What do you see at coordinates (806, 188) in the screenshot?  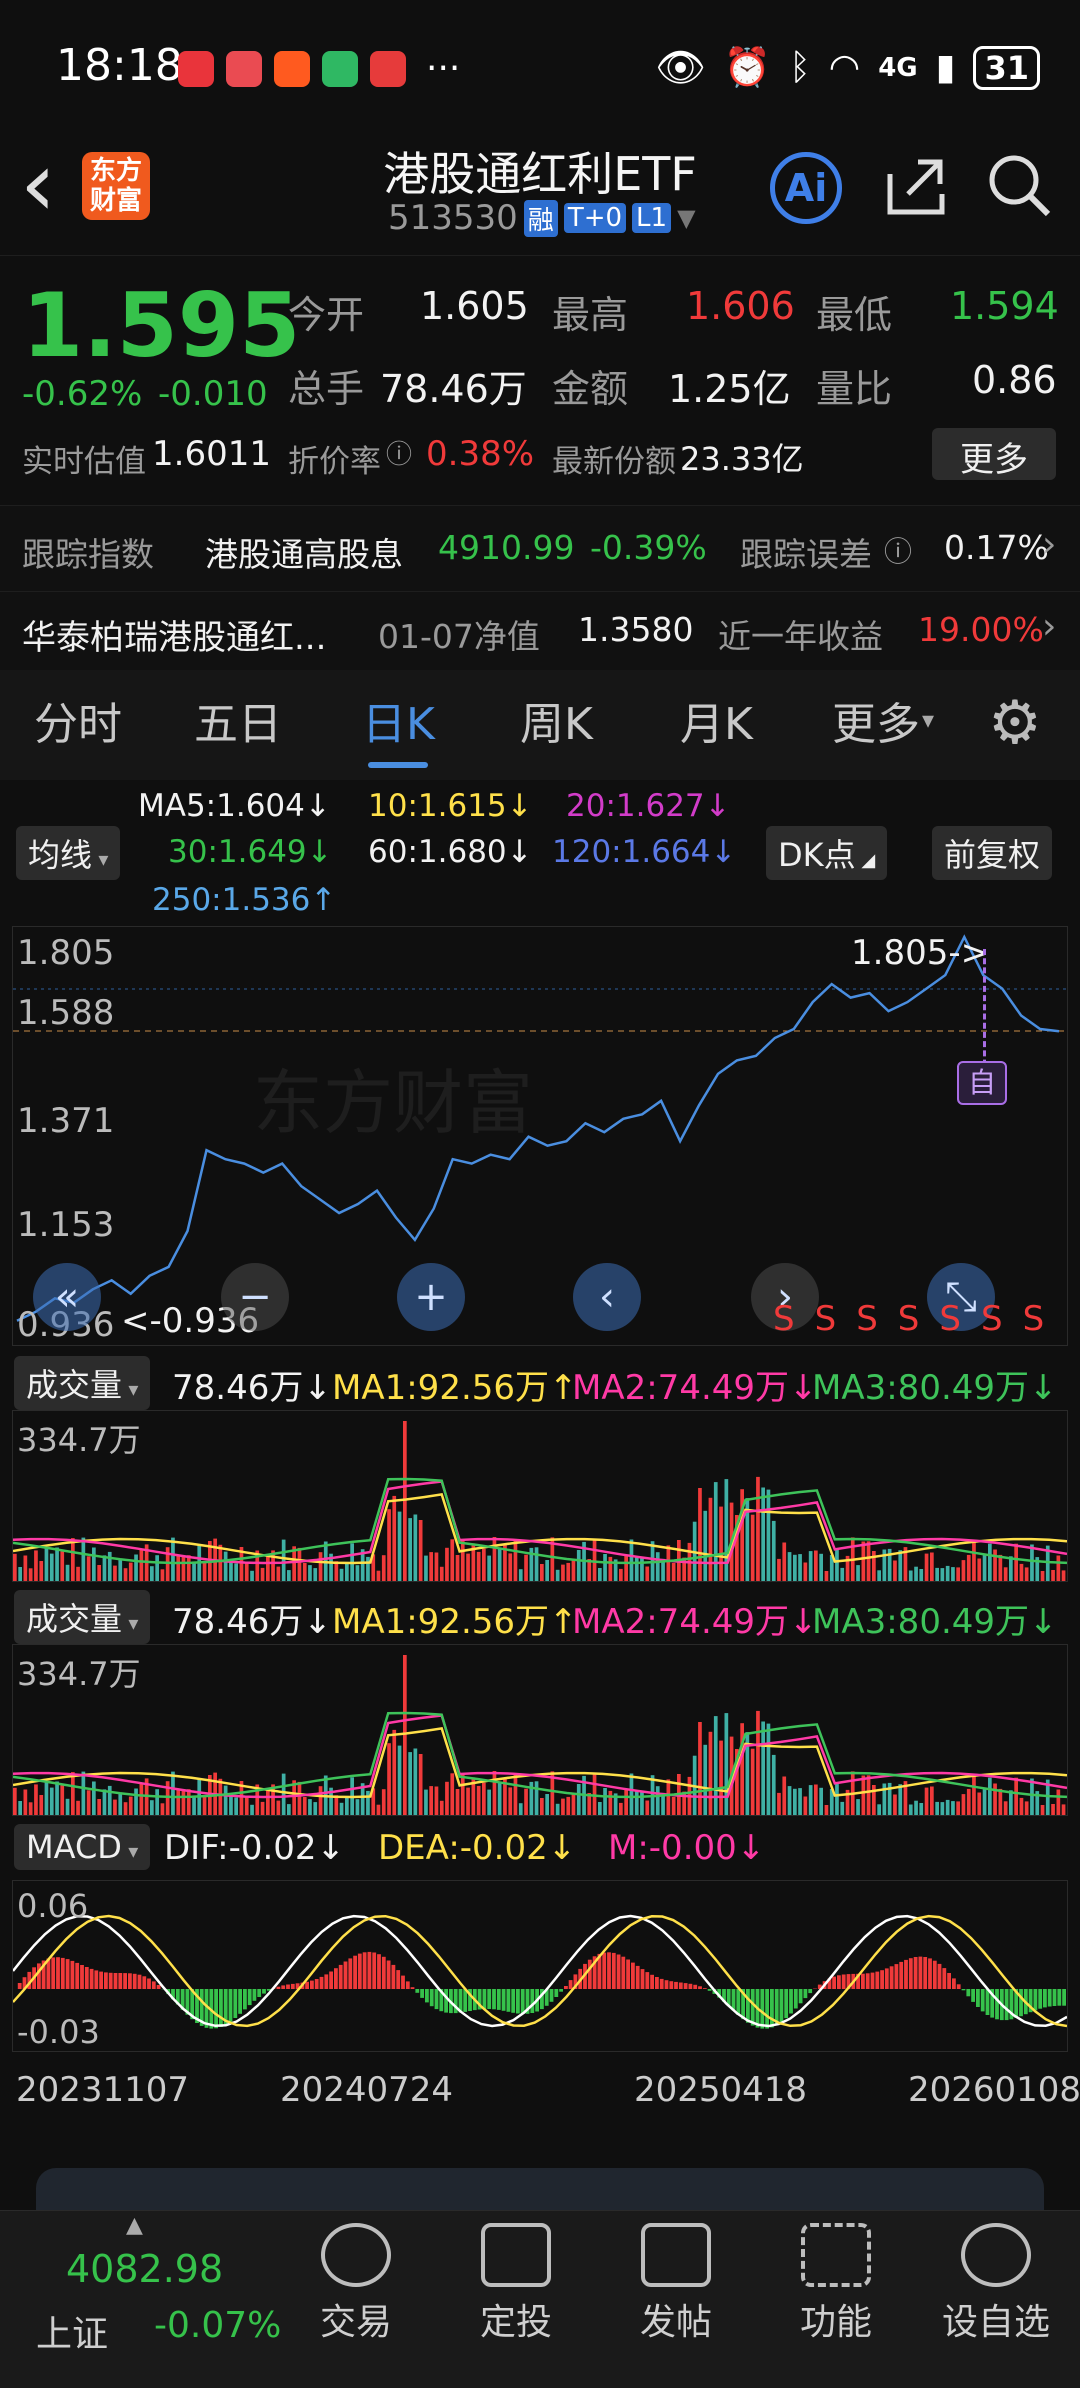 I see `ai-button: Ai` at bounding box center [806, 188].